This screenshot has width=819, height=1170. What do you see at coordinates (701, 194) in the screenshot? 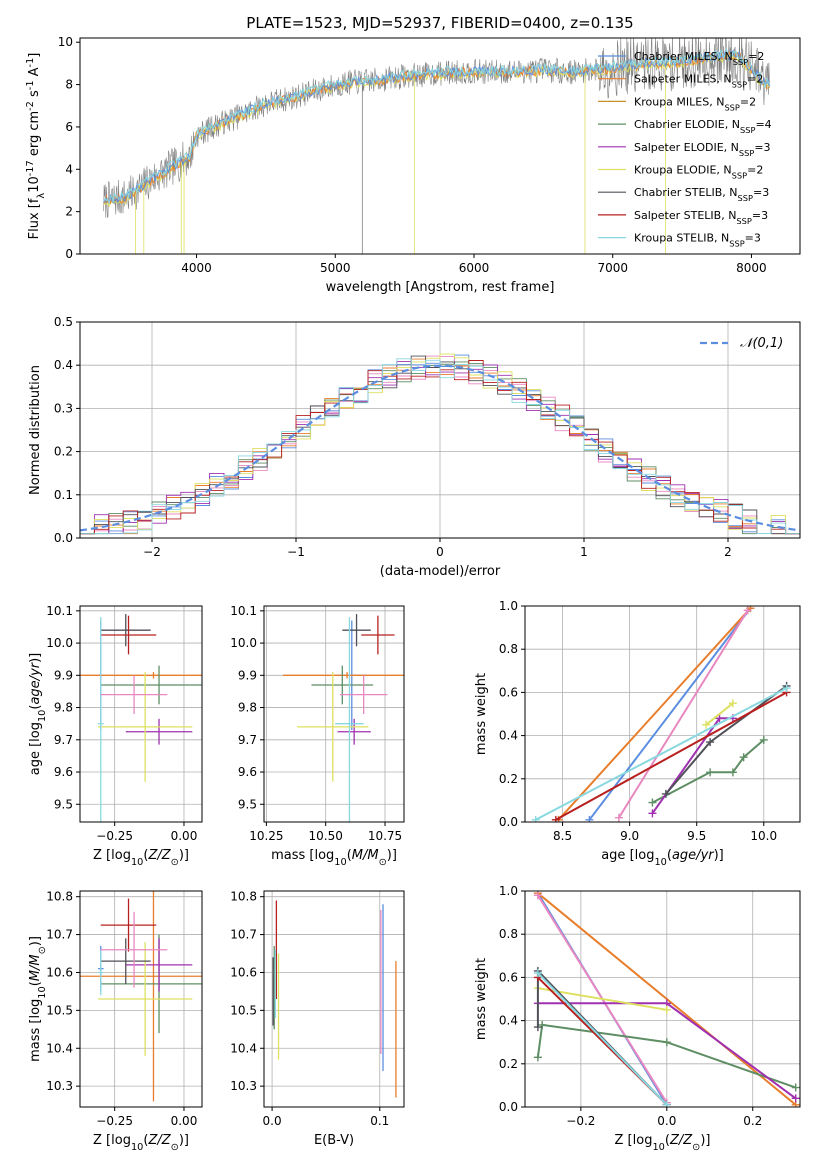
I see `legend-entry: Chabrier STELIB, NSSP=3` at bounding box center [701, 194].